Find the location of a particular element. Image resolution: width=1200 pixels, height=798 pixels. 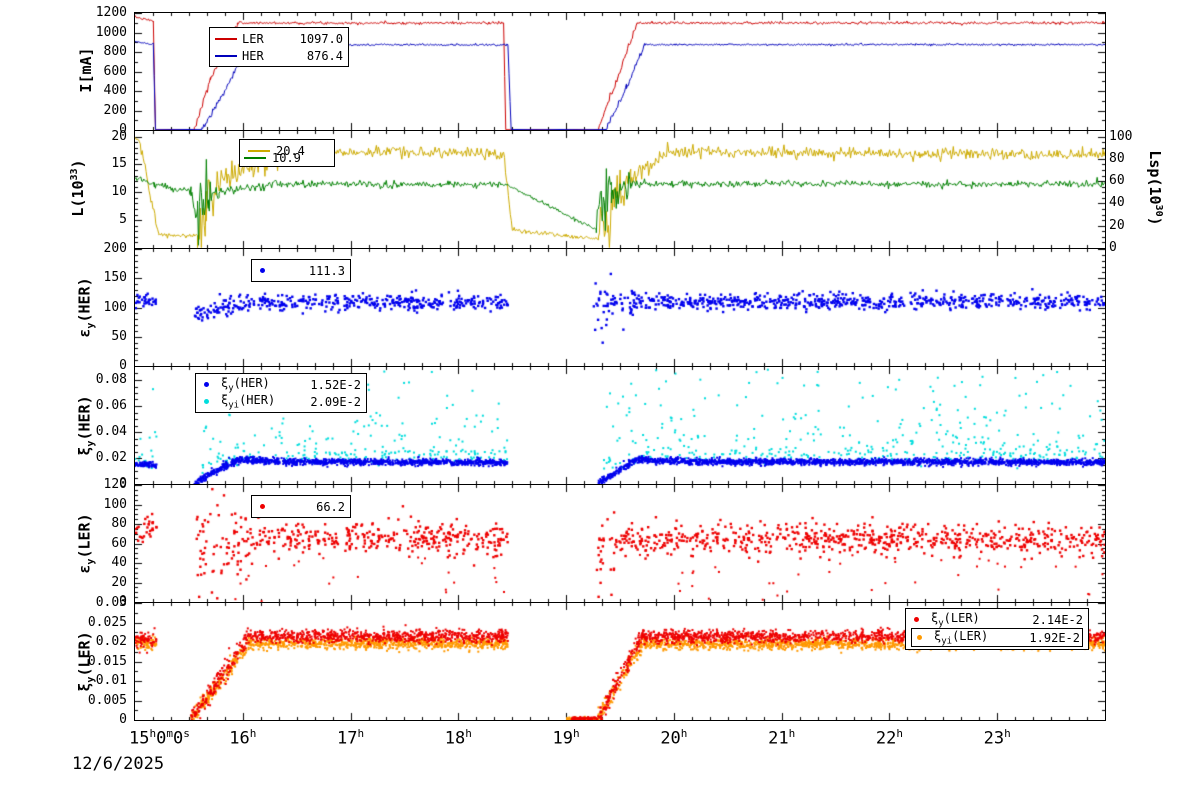

x-tick-label: 21h is located at coordinates (782, 738).